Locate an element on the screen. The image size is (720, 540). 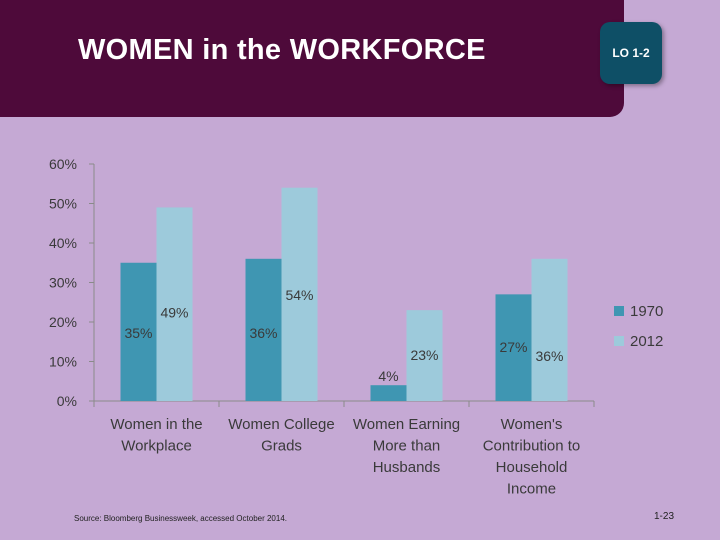
data-label: 49% is located at coordinates (174, 312).